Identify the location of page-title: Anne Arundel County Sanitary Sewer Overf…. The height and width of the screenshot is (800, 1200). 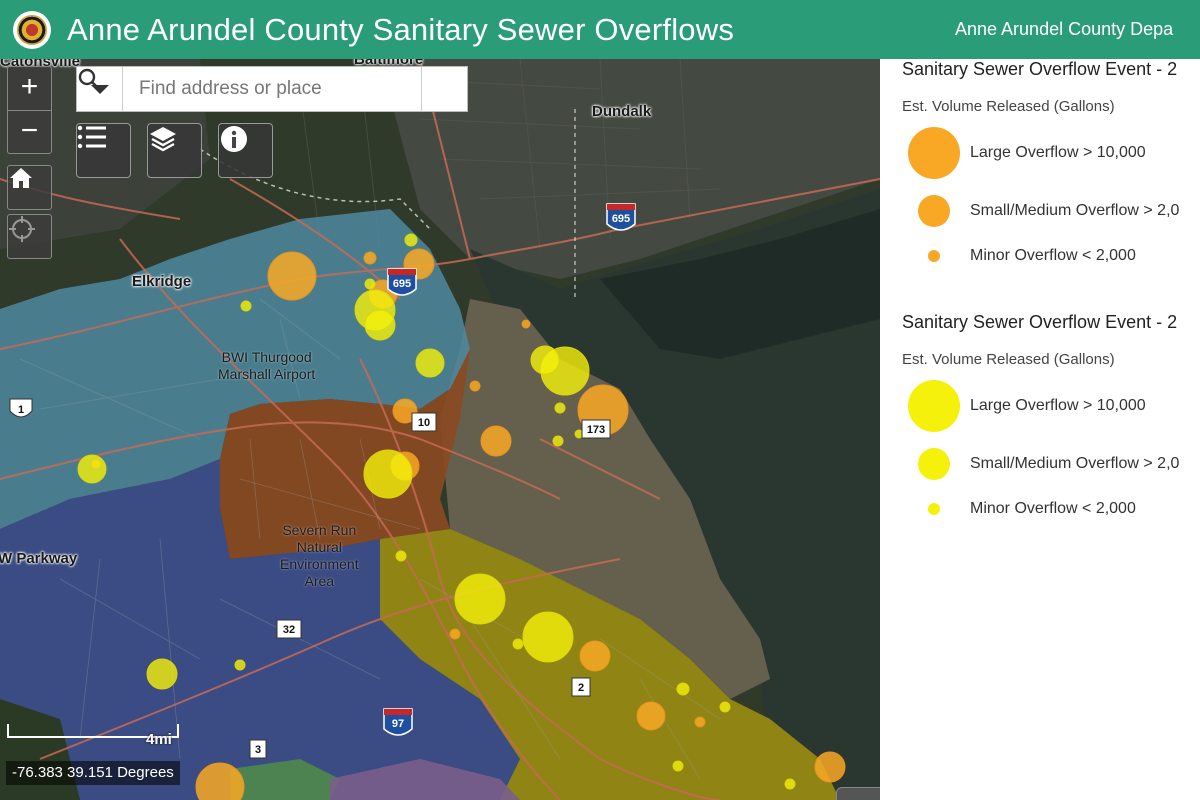
(401, 29).